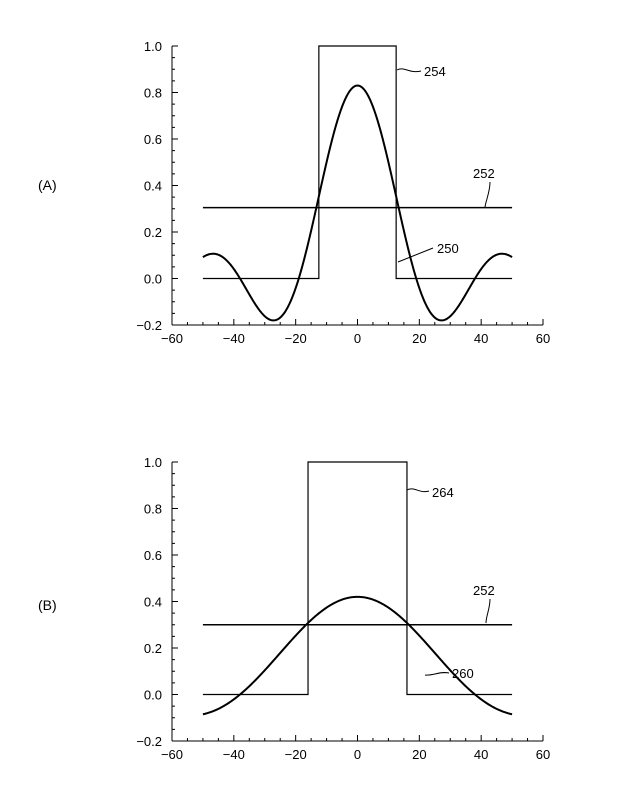  I want to click on panel-label: (A), so click(47, 185).